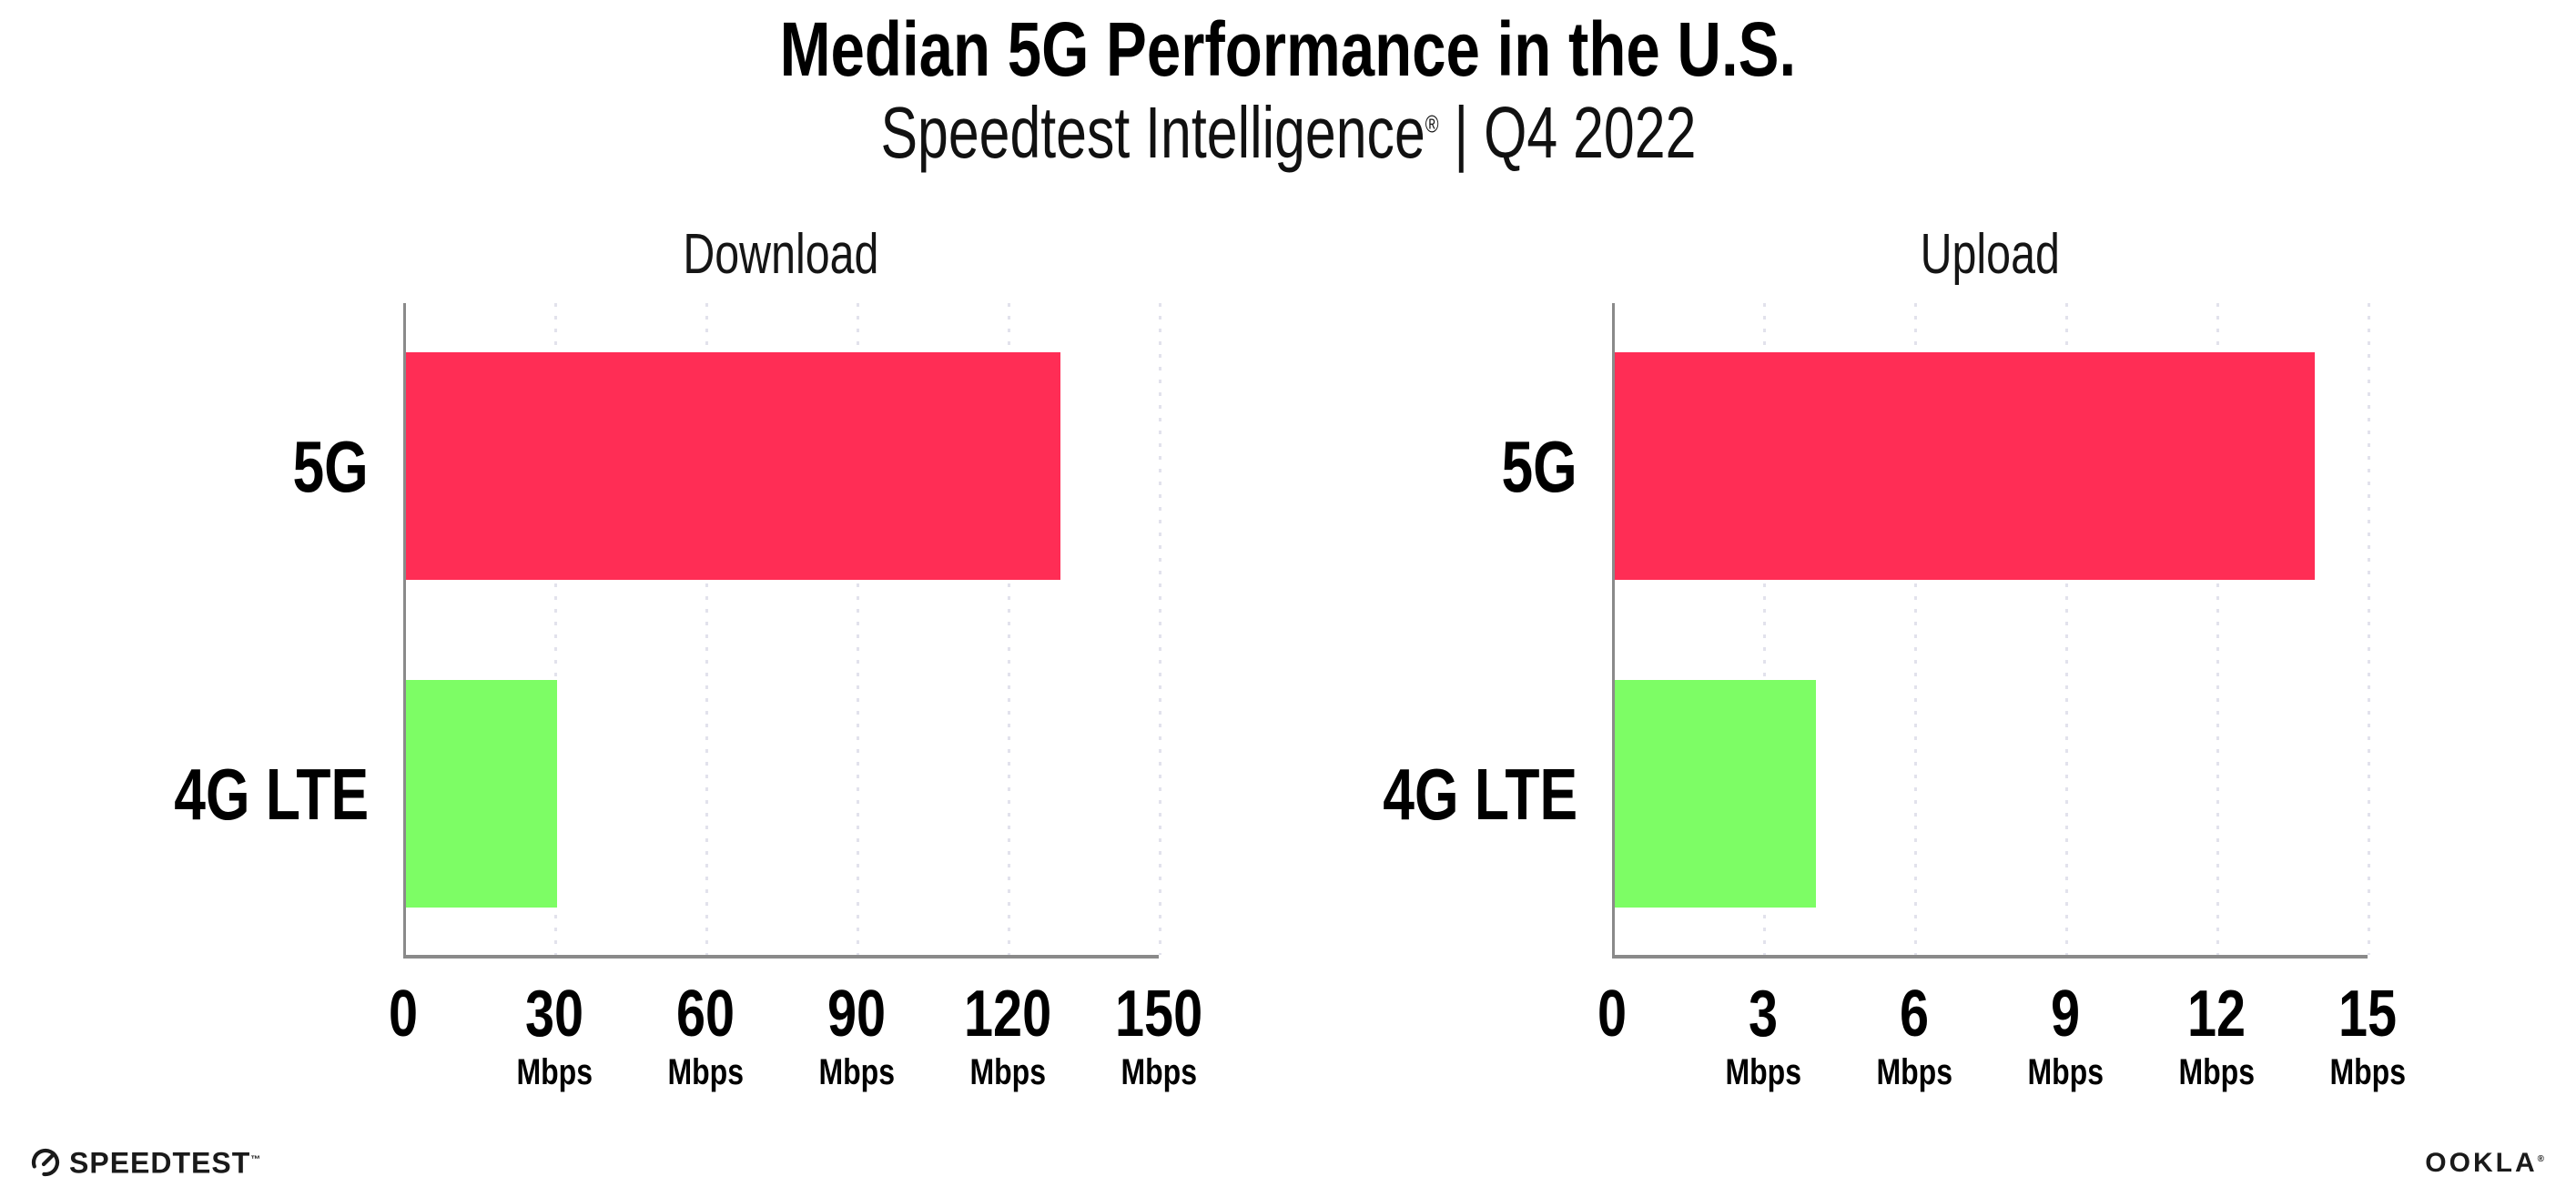 The height and width of the screenshot is (1197, 2576). Describe the element at coordinates (1007, 1014) in the screenshot. I see `x-tick-value: 120` at that location.